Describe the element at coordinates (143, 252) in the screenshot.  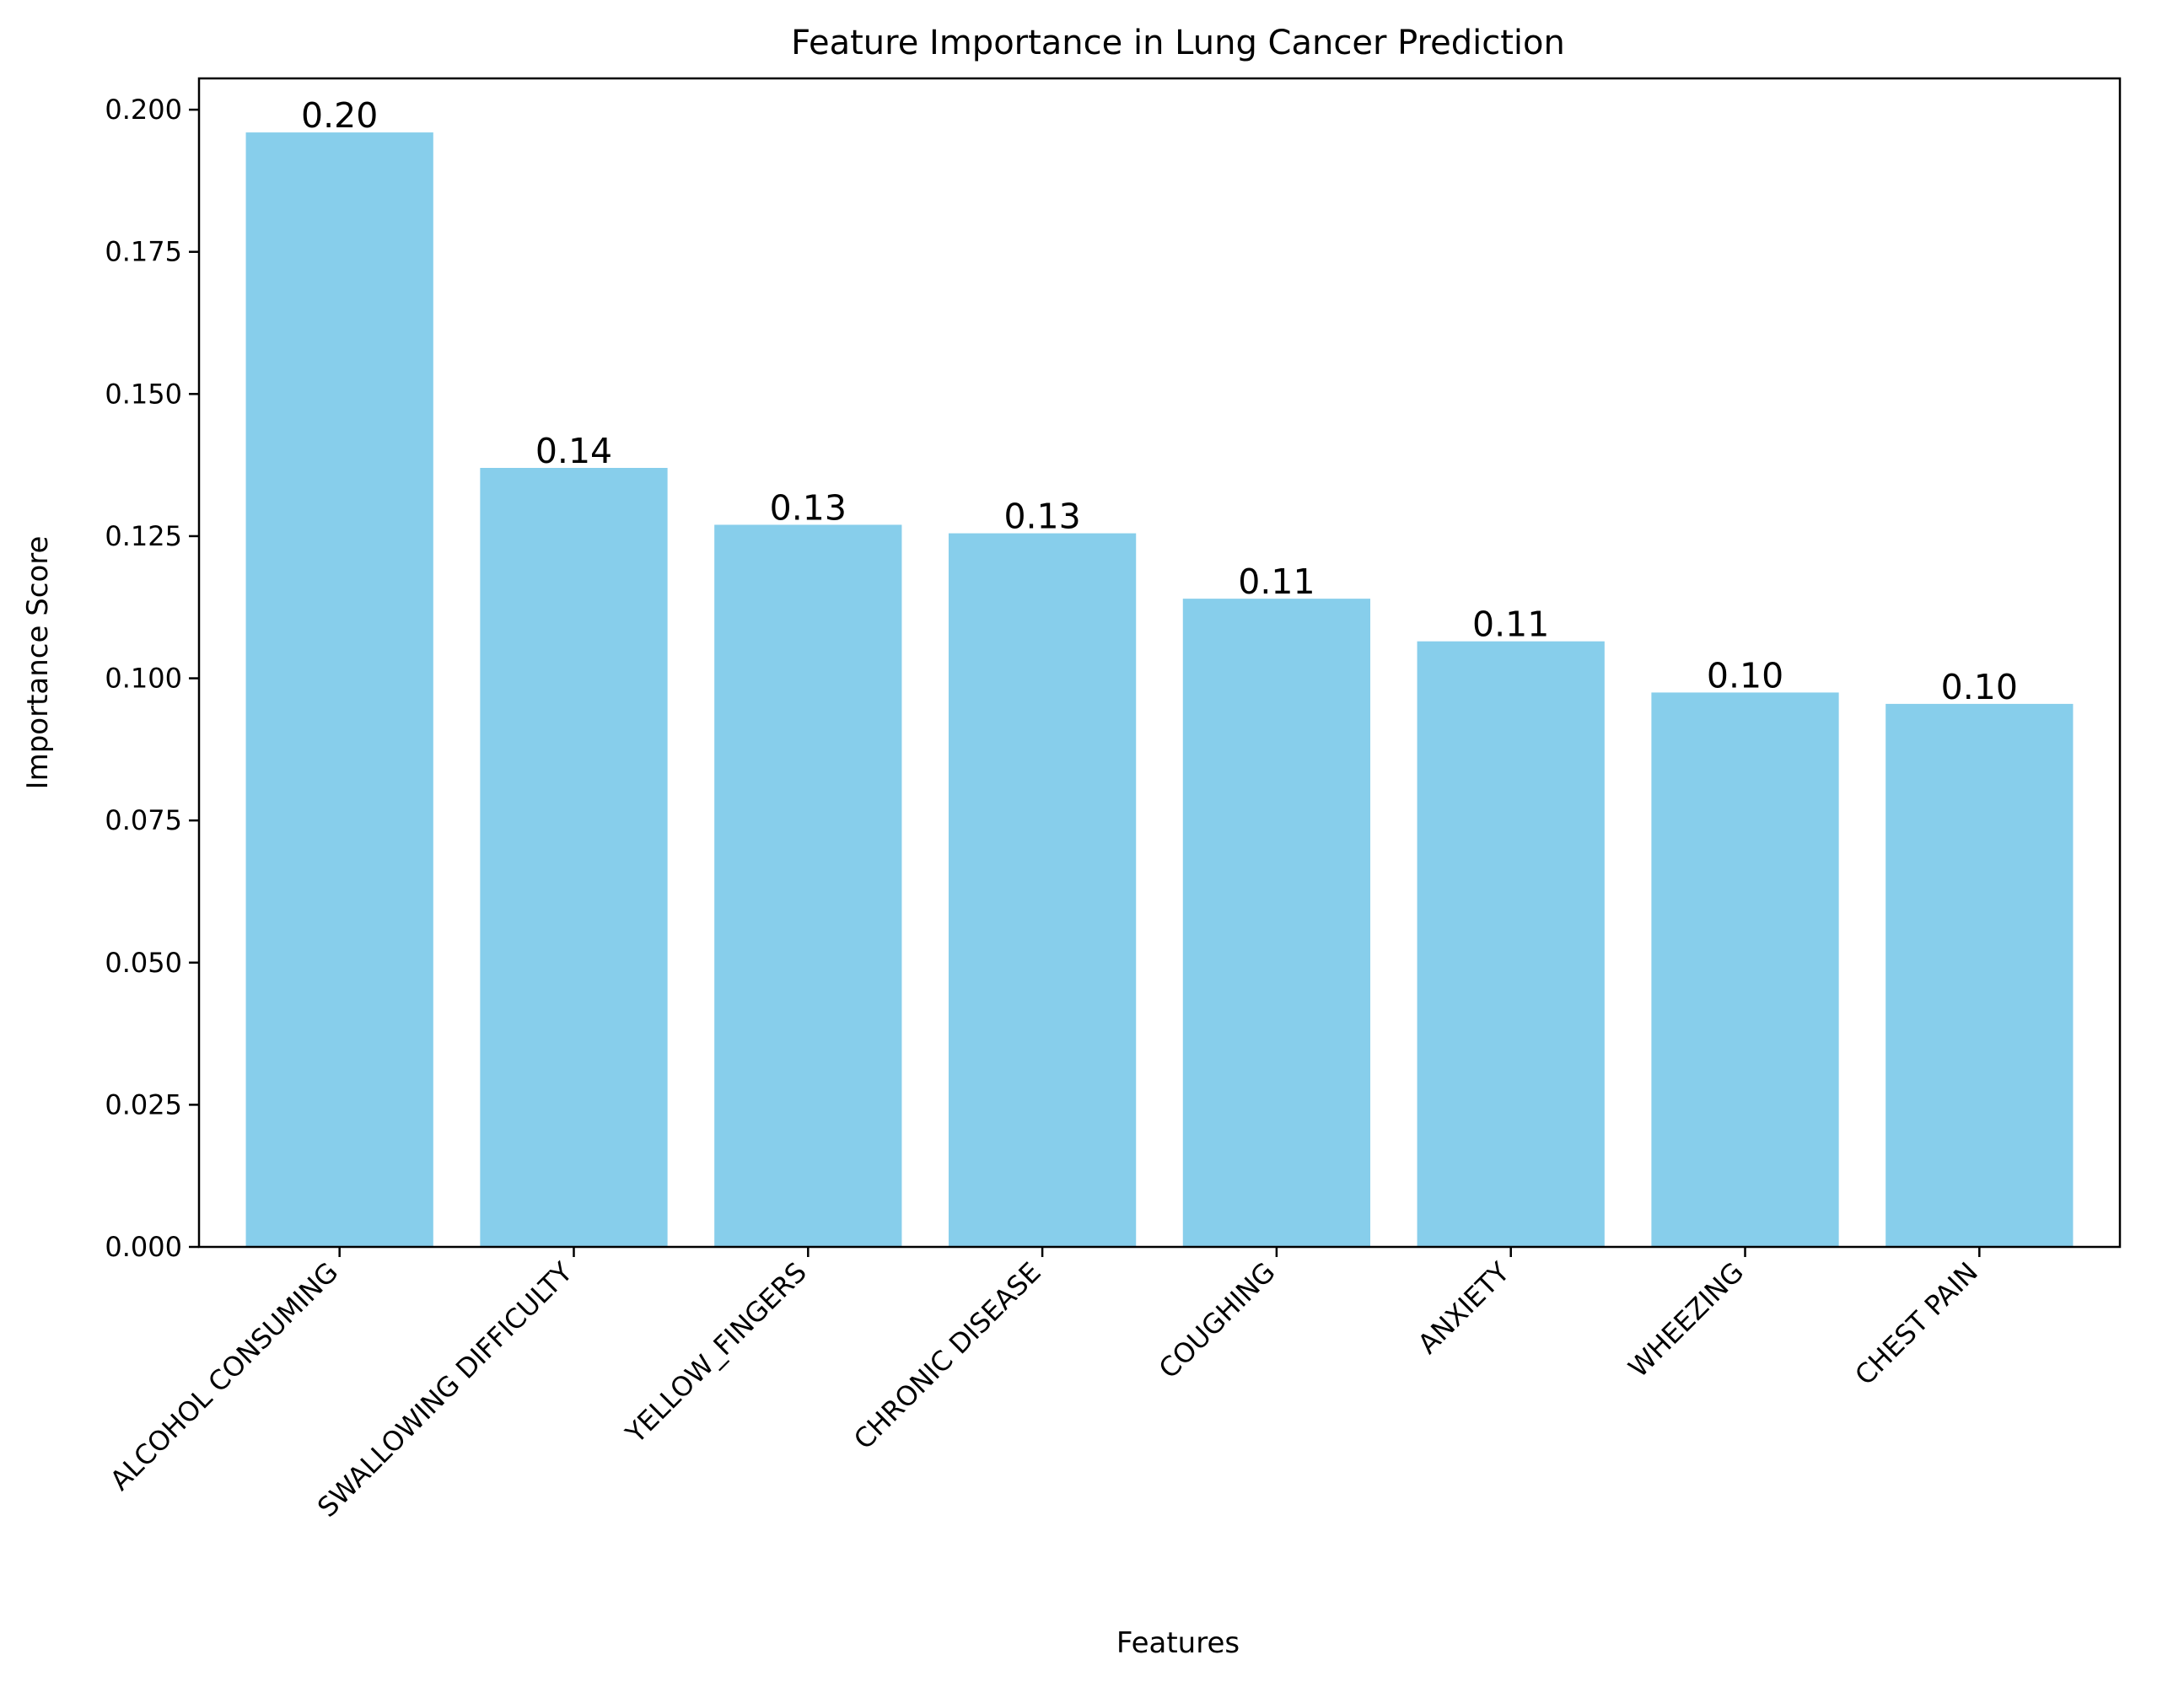
I see `y-tick-label: 0.175` at that location.